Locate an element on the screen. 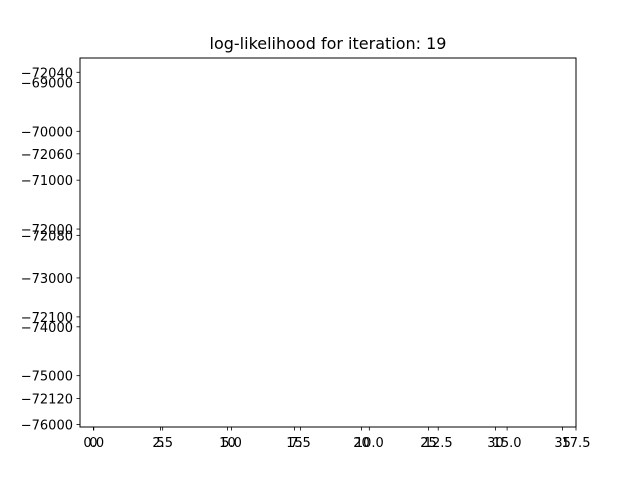  x-tick-label: 7.5 is located at coordinates (300, 443).